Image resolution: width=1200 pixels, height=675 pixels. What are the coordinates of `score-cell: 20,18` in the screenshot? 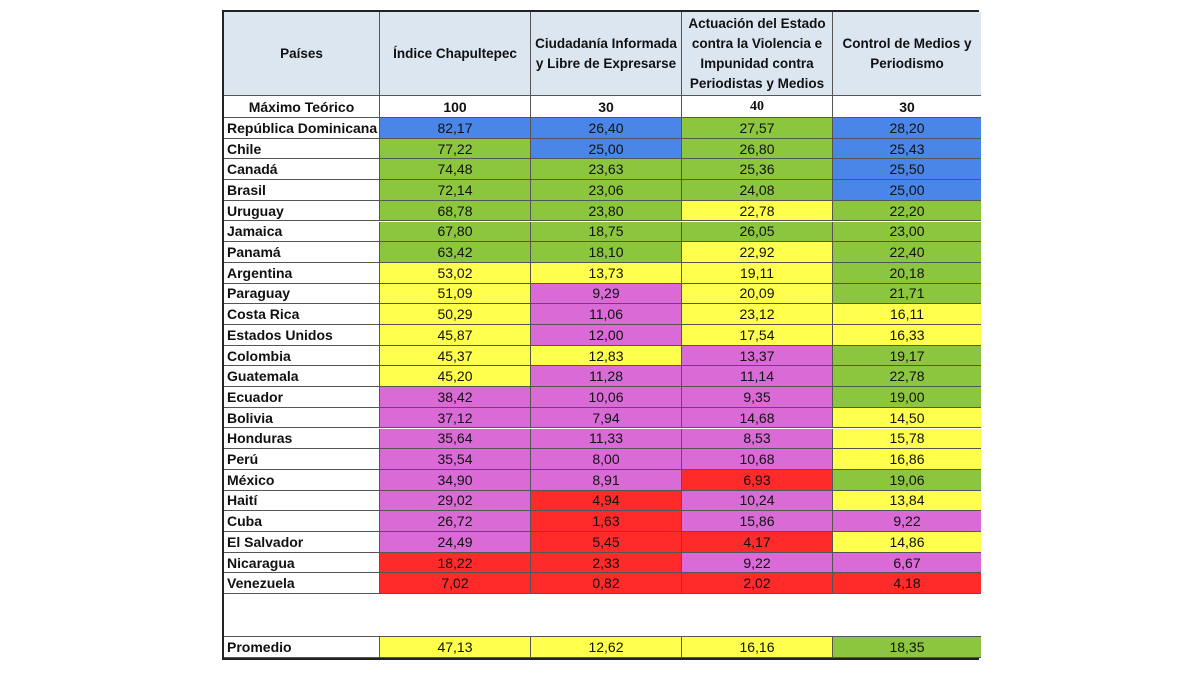 It's located at (907, 273).